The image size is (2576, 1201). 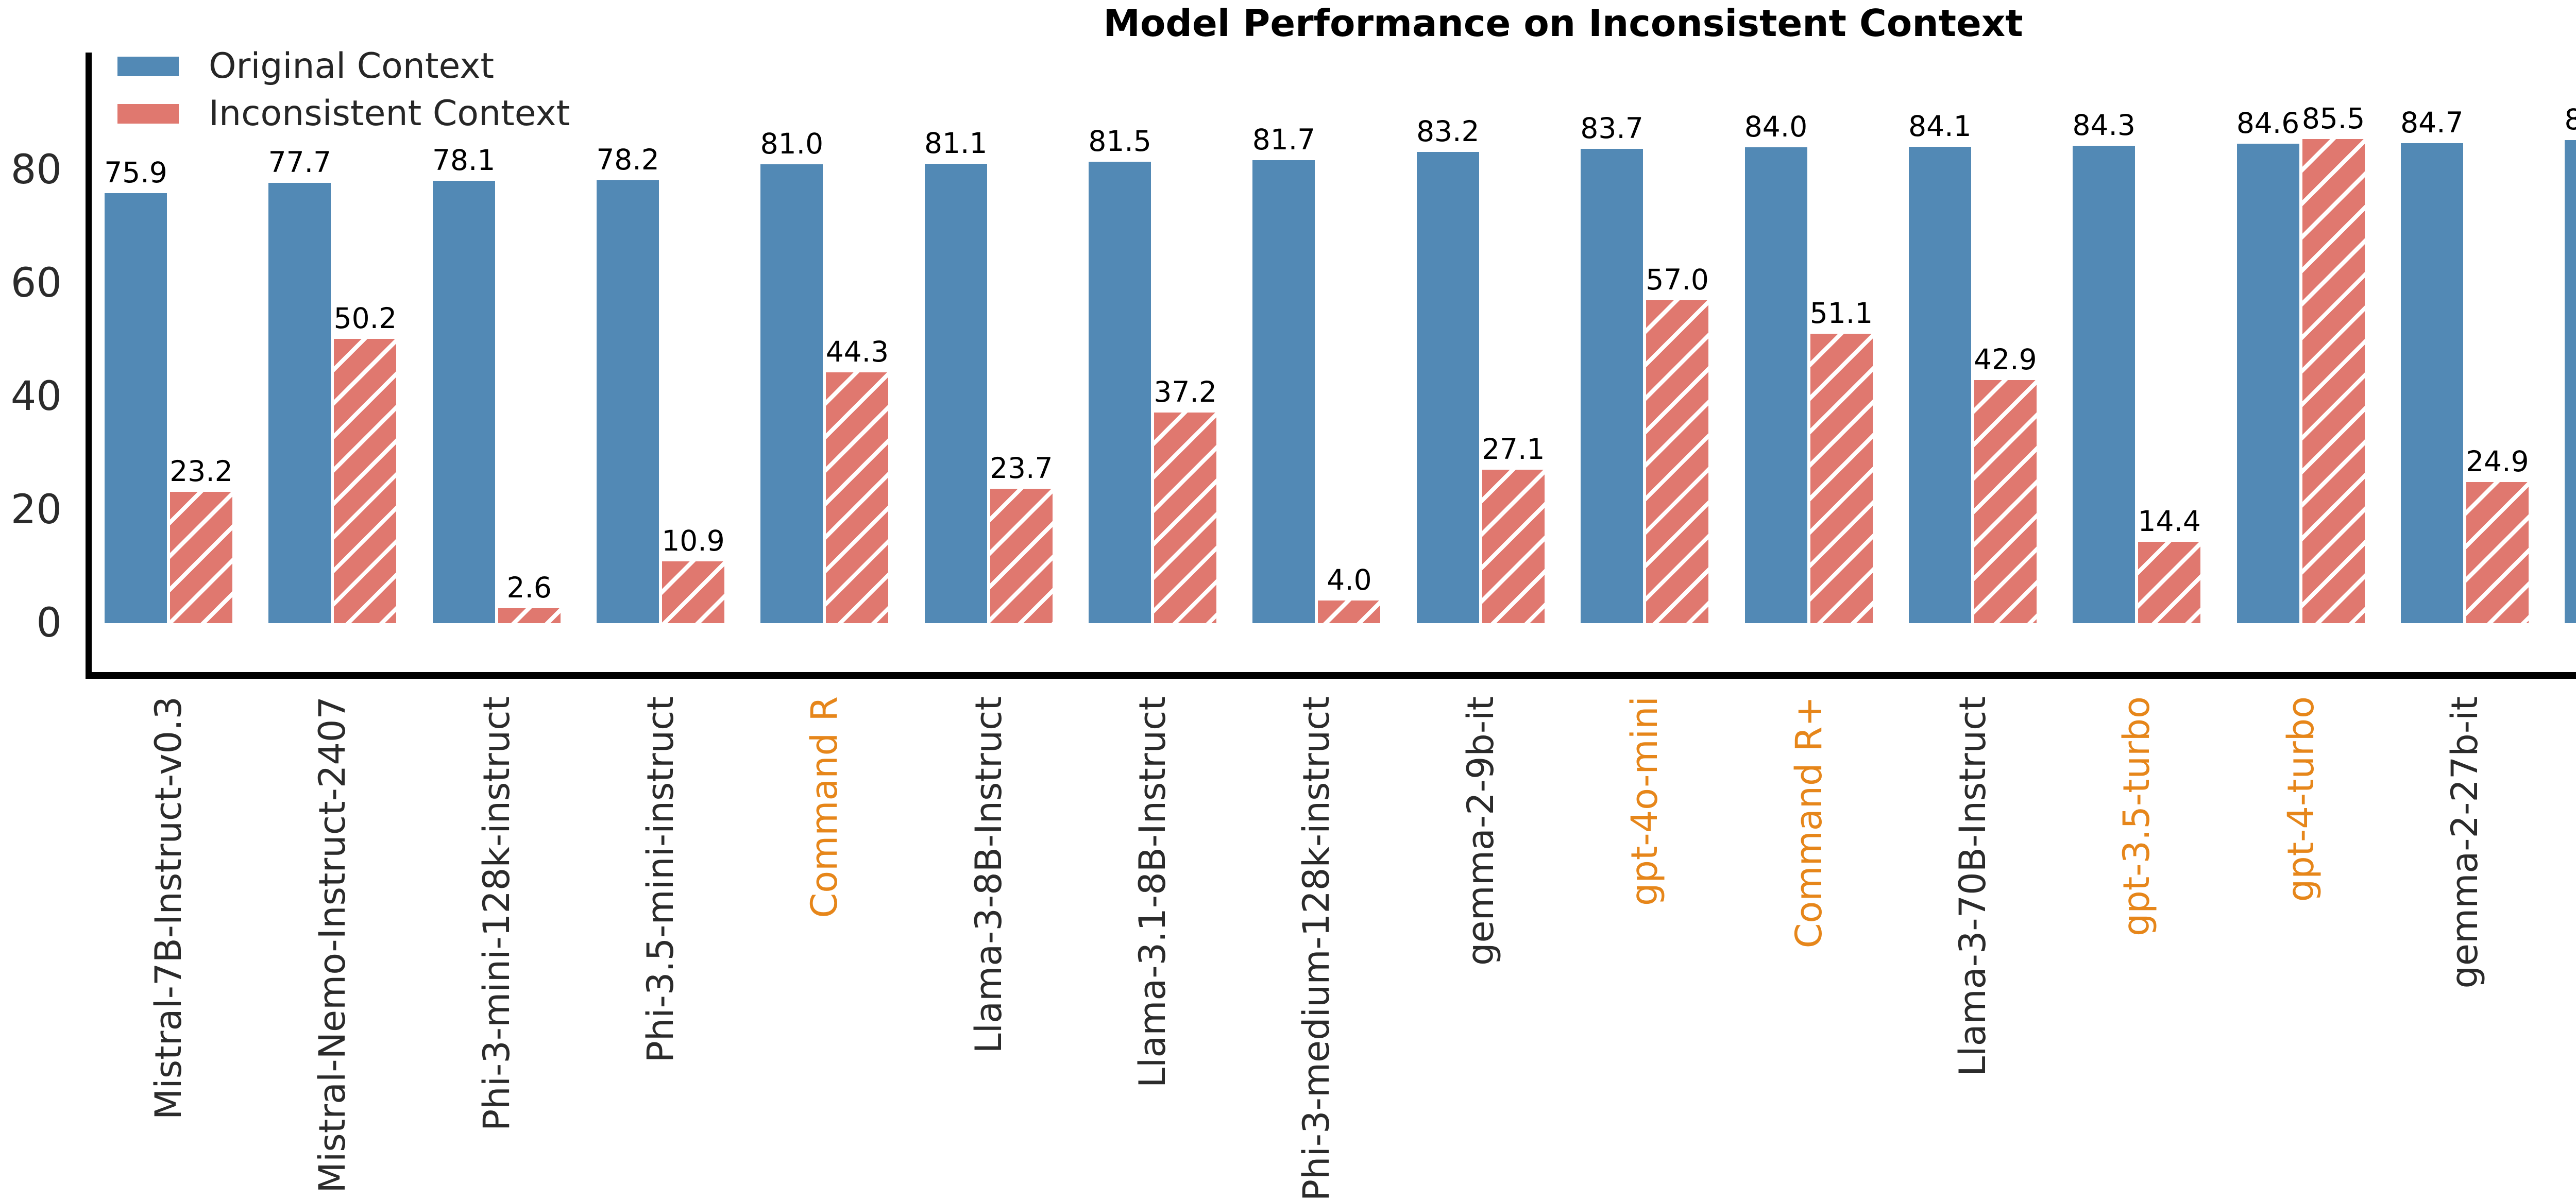 I want to click on bar-value-label: 42.9, so click(x=2005, y=359).